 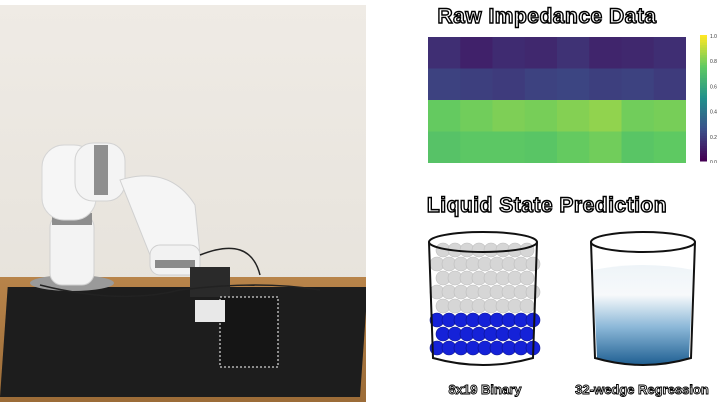 I want to click on colorbar-tick-label: 0.4, so click(x=713, y=113).